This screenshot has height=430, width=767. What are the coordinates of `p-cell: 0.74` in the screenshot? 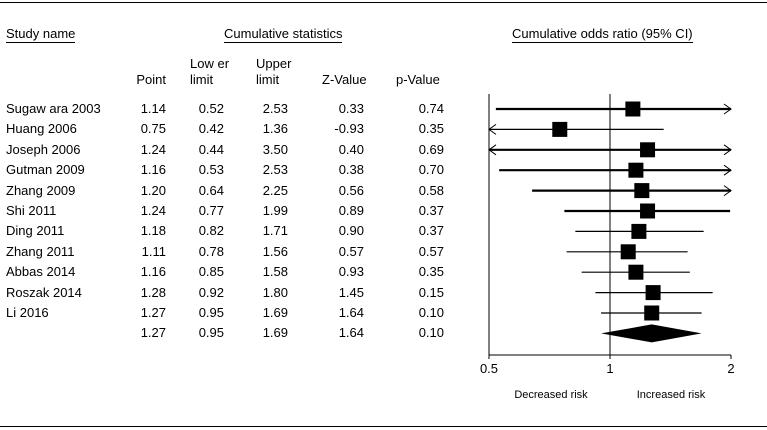 It's located at (431, 108).